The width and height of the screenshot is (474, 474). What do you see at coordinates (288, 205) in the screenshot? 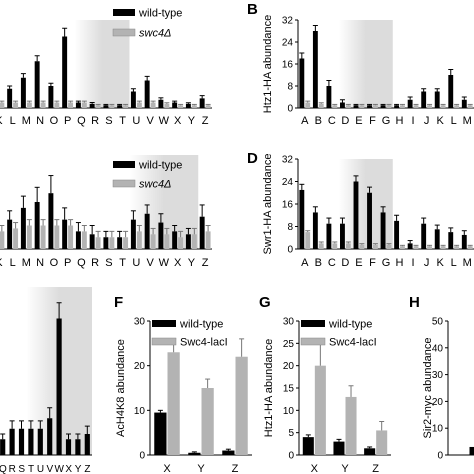
I see `y-tick-label: 16` at bounding box center [288, 205].